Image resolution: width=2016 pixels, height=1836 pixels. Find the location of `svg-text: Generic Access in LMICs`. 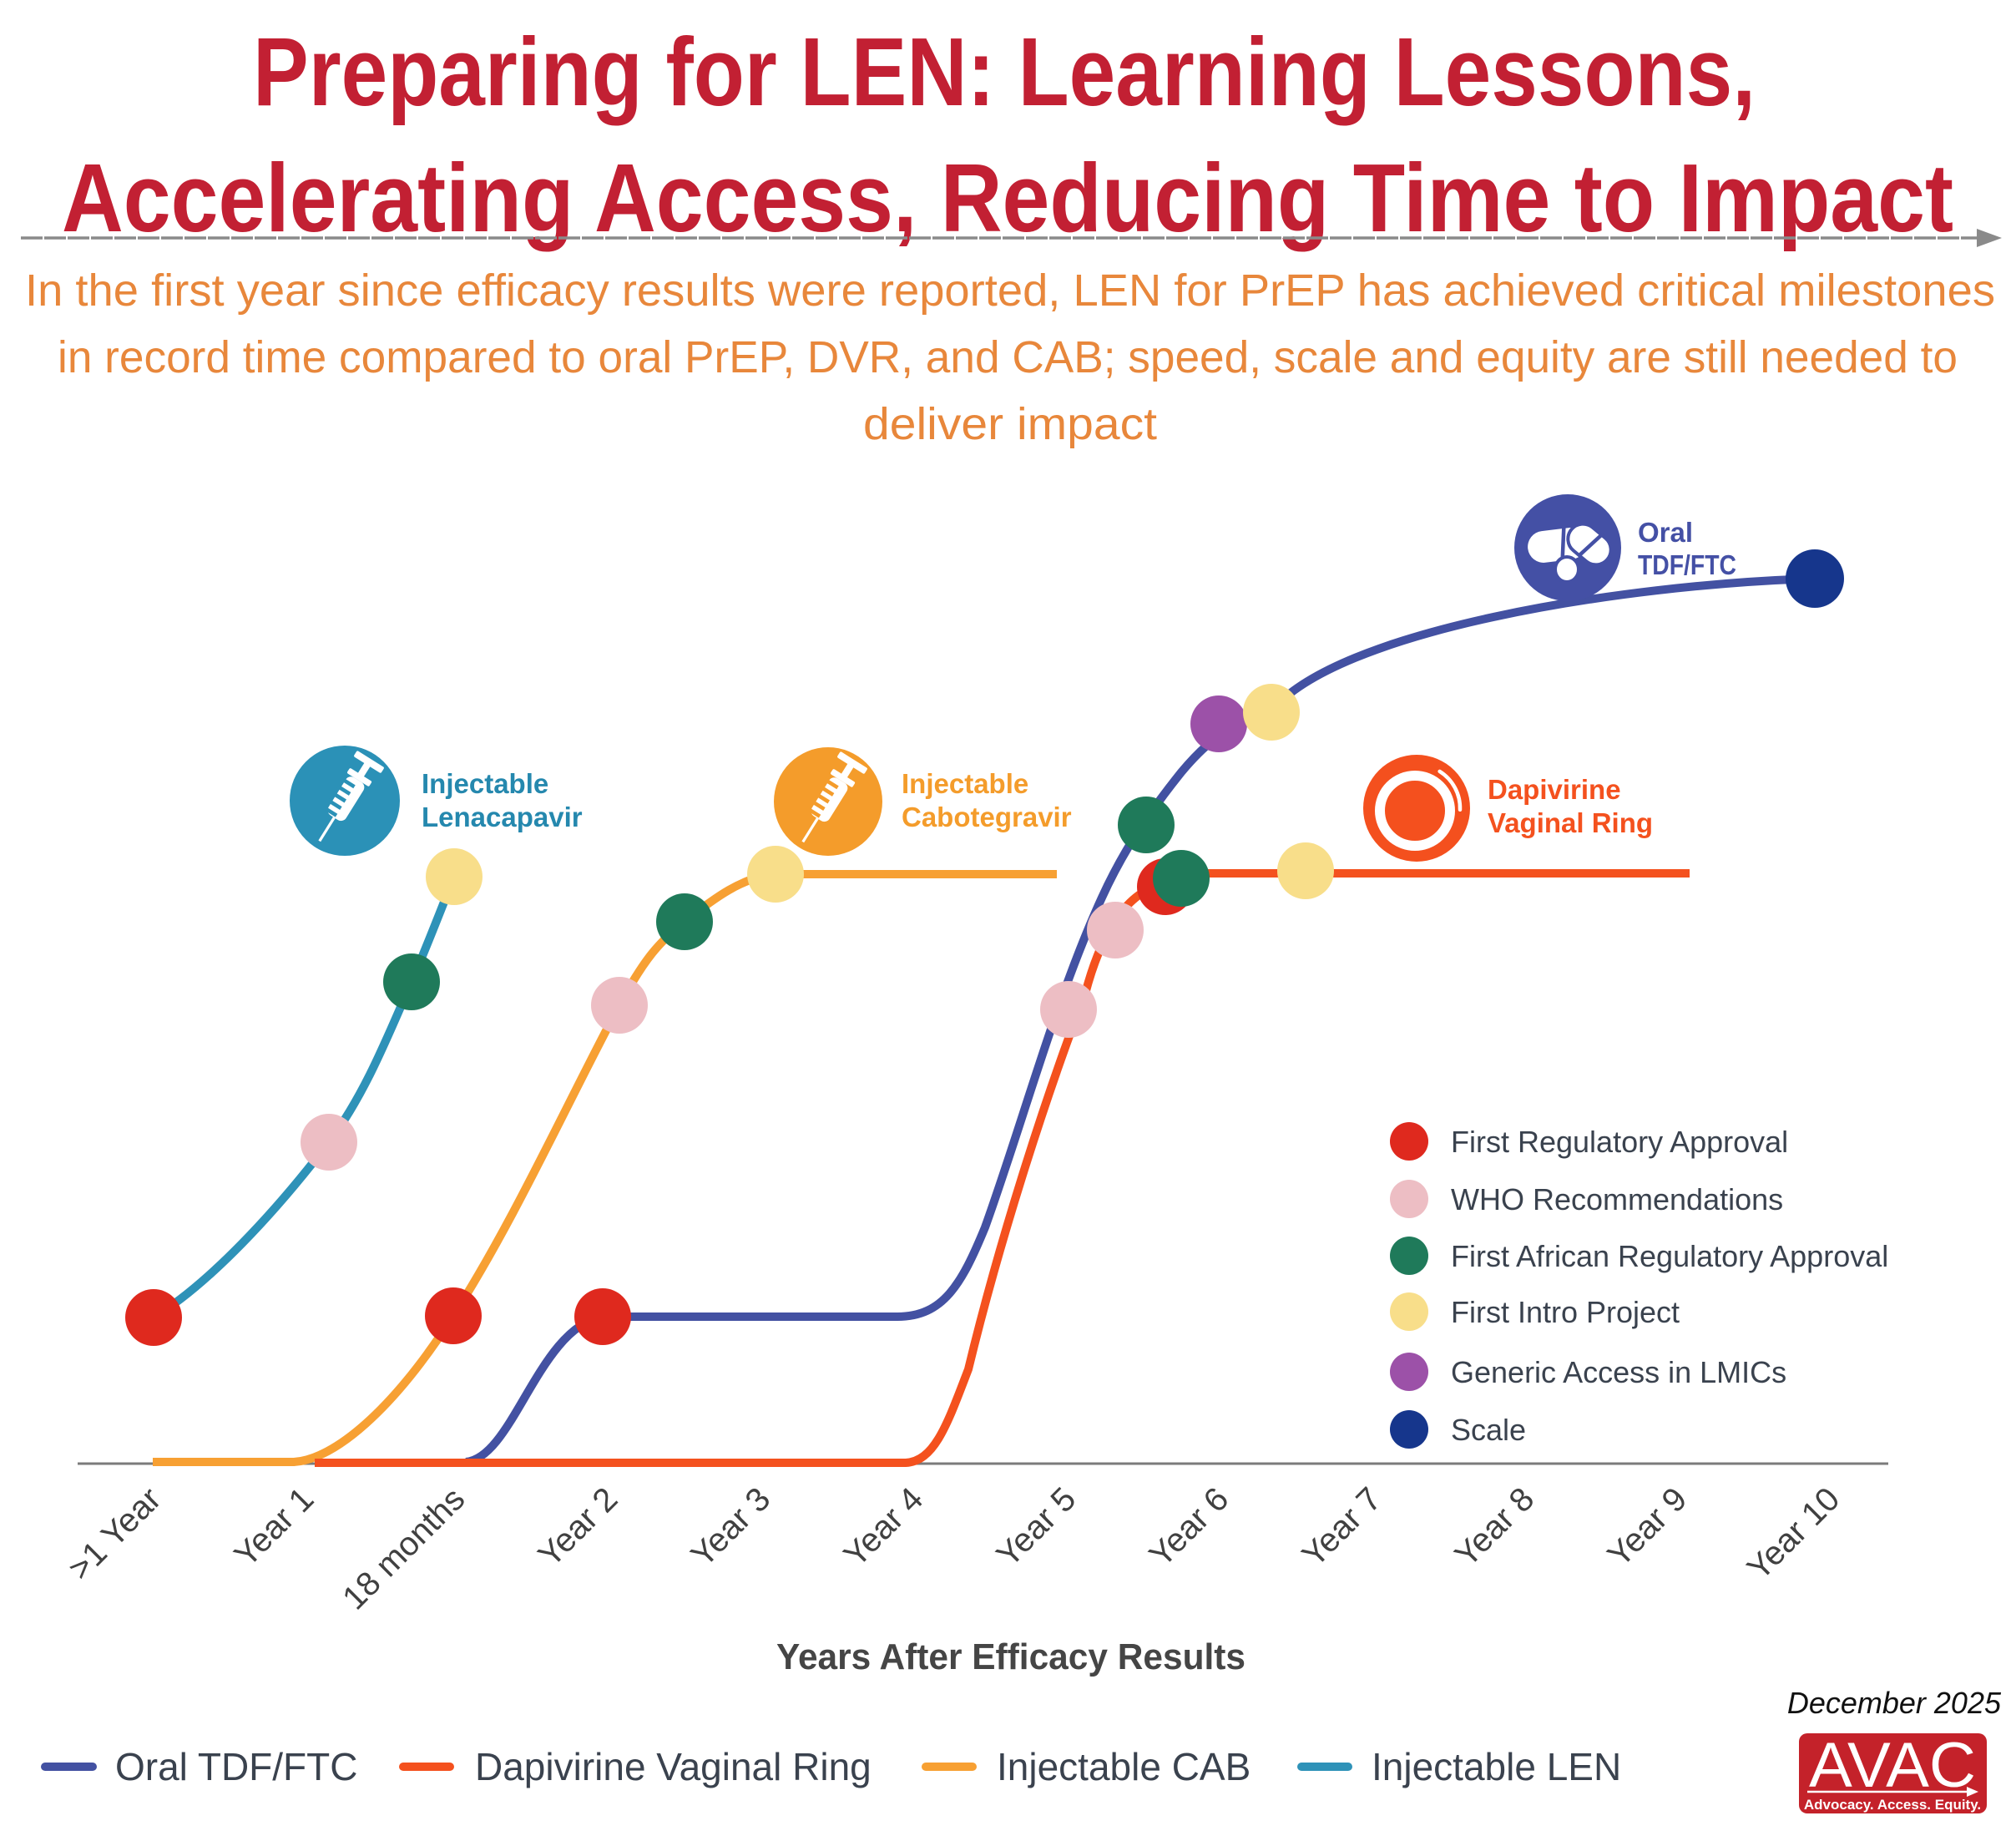

svg-text: Generic Access in LMICs is located at coordinates (1618, 1372).